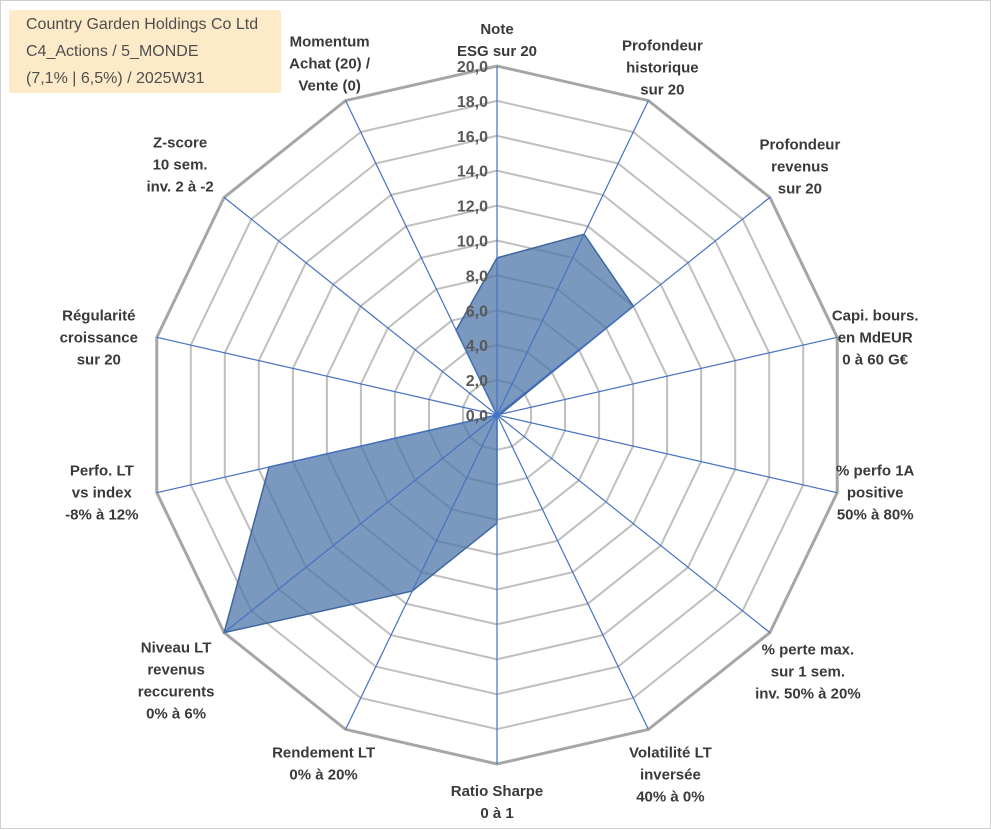  I want to click on title-line-1: Country Garden Holdings Co Ltd, so click(142, 25).